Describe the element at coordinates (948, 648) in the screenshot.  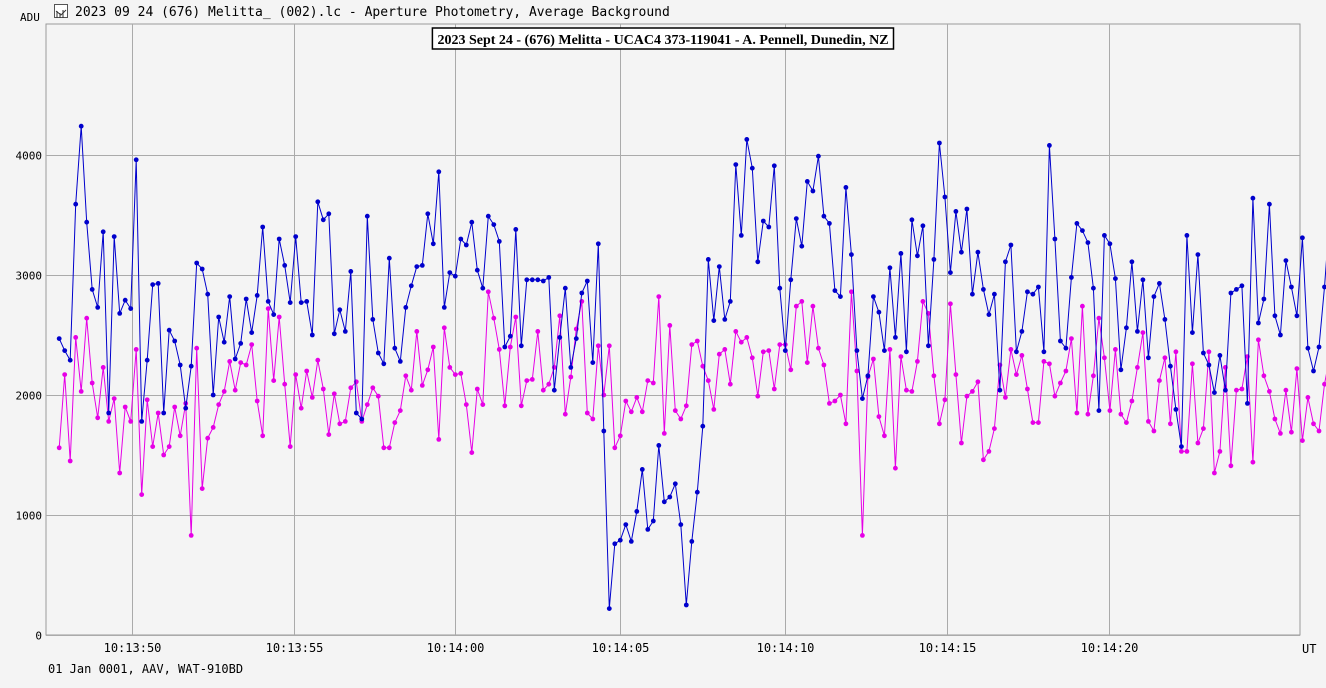
I see `x-tick-label: 10:14:15` at that location.